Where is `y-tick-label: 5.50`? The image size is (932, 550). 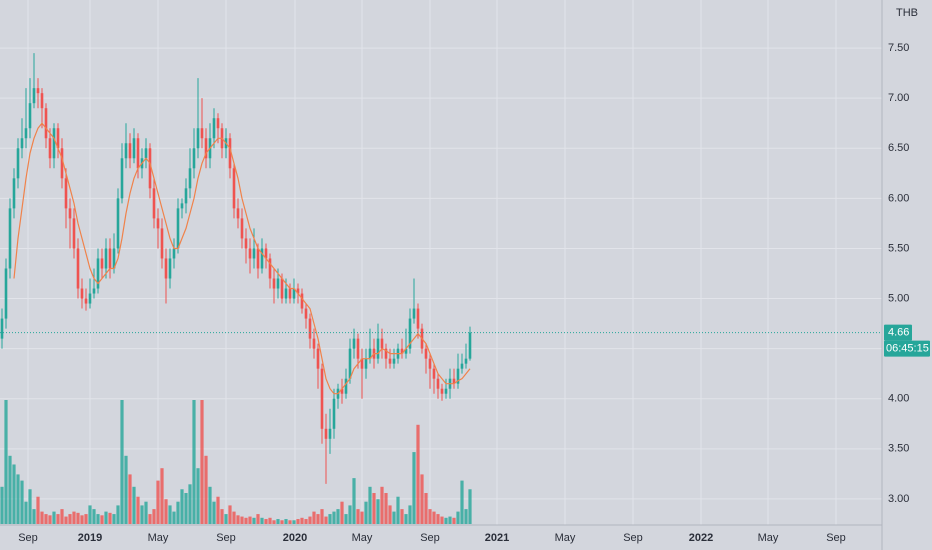 y-tick-label: 5.50 is located at coordinates (898, 248).